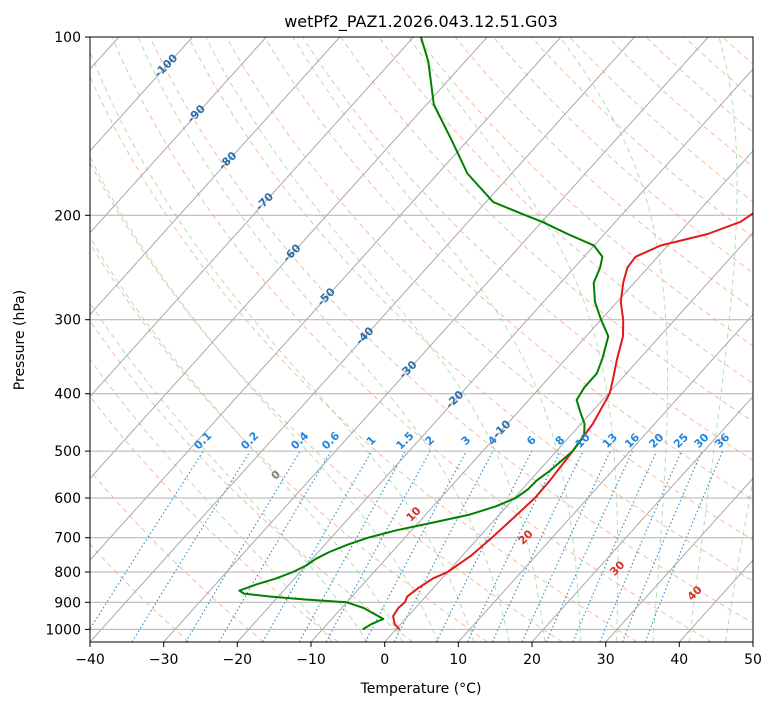  I want to click on x-tick-label: −30, so click(164, 660).